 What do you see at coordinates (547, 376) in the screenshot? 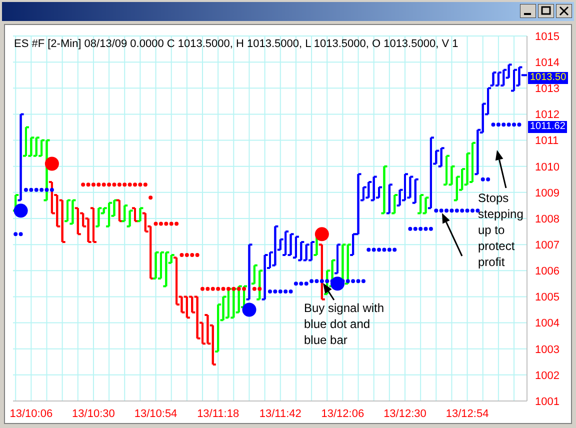
I see `y-tick-label: 1002` at bounding box center [547, 376].